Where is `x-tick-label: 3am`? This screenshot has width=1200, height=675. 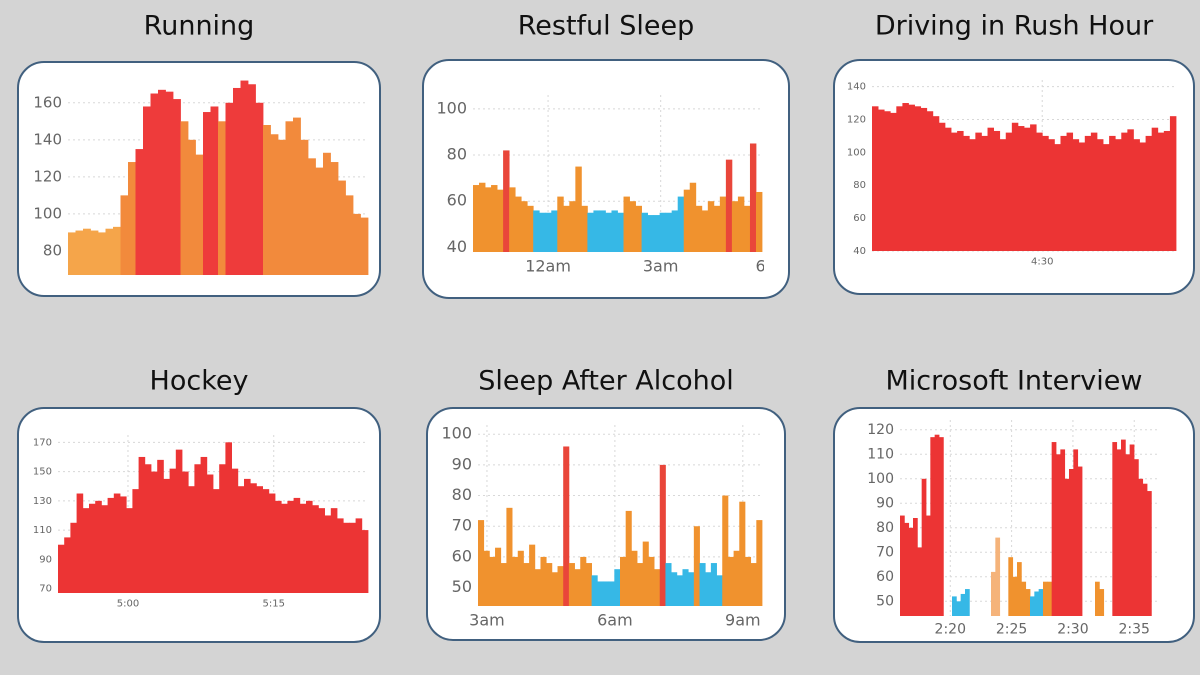 x-tick-label: 3am is located at coordinates (661, 266).